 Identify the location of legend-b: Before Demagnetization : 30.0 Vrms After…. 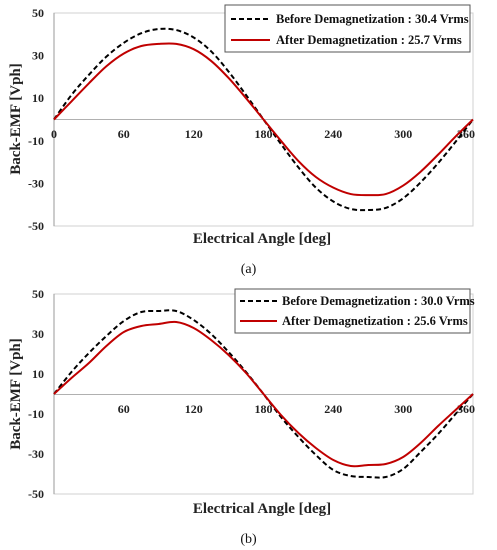
(354, 311).